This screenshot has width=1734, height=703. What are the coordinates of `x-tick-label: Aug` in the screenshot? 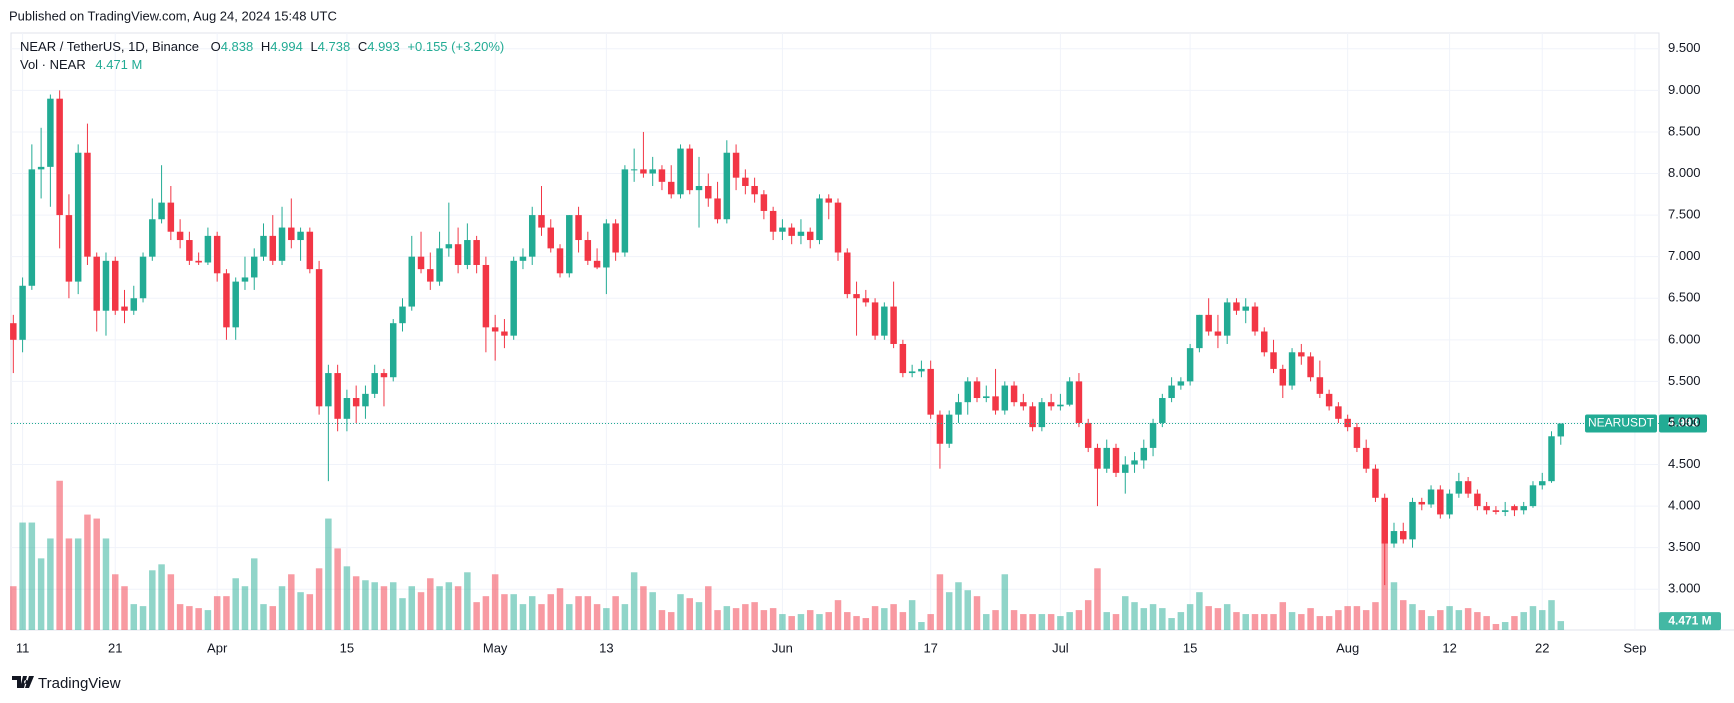 It's located at (1347, 647).